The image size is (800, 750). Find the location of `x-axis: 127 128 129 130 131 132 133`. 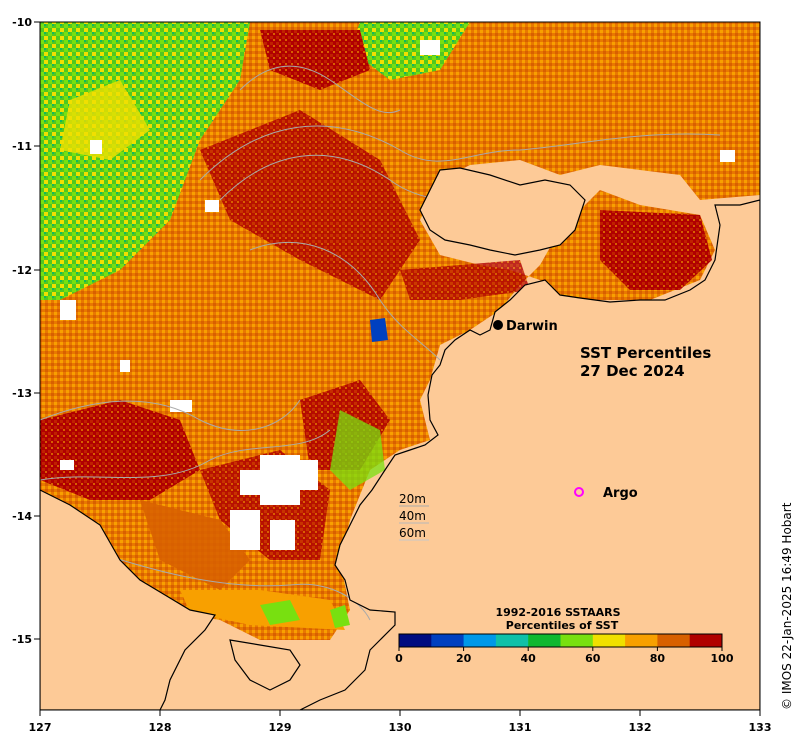

x-axis: 127 128 129 130 131 132 133 is located at coordinates (400, 722).